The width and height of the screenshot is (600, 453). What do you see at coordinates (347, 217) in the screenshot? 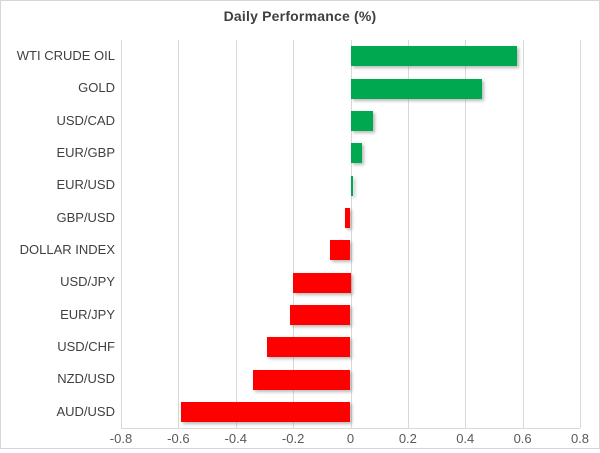
I see `bar-gbp-usd` at bounding box center [347, 217].